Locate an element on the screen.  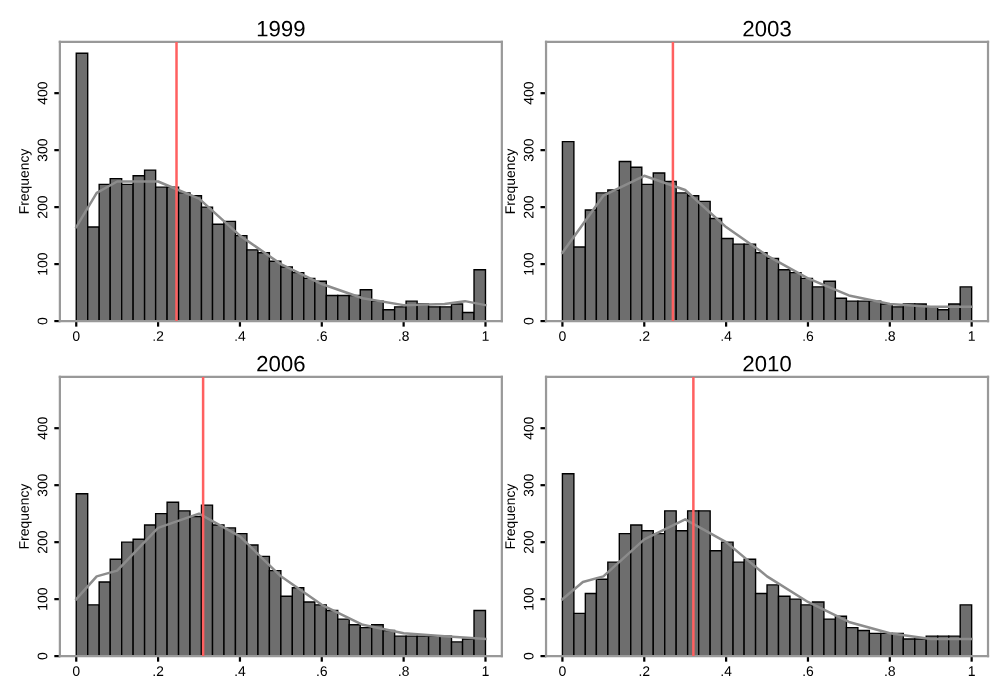
chart-title: 1999 is located at coordinates (281, 28).